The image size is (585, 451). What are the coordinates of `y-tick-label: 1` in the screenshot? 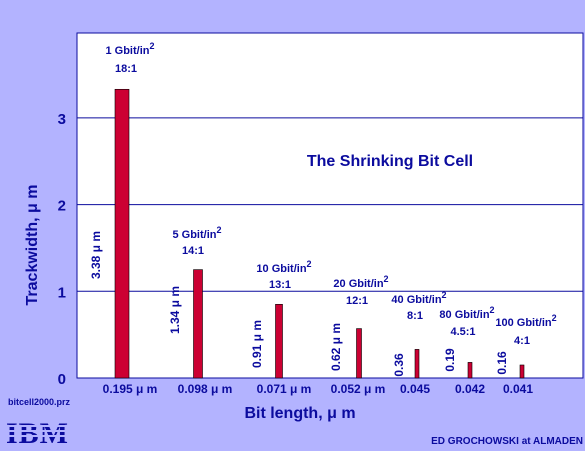 It's located at (62, 292).